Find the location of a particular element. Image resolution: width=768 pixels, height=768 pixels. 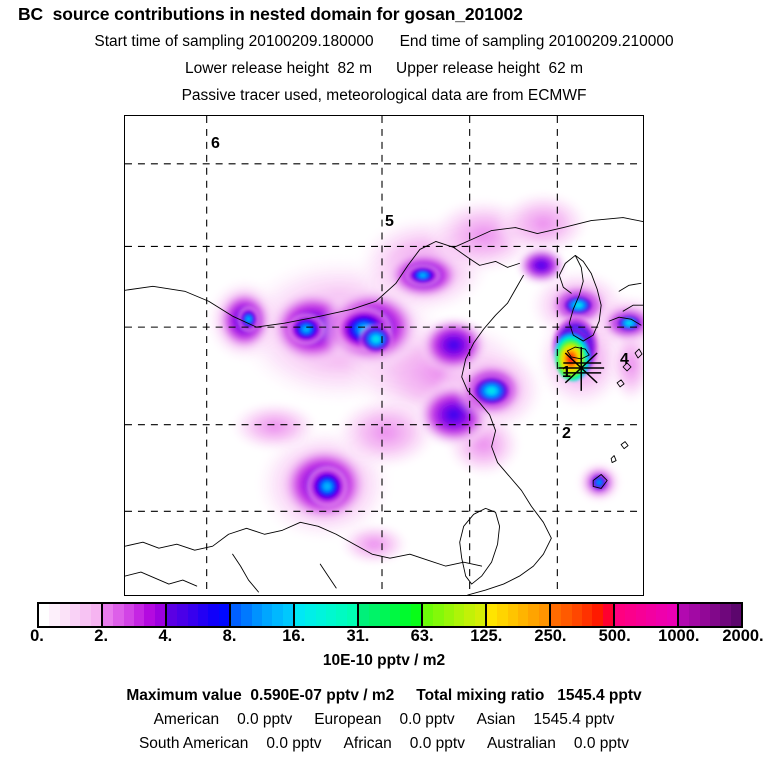

colorbar-tick-1: 2. is located at coordinates (101, 636).